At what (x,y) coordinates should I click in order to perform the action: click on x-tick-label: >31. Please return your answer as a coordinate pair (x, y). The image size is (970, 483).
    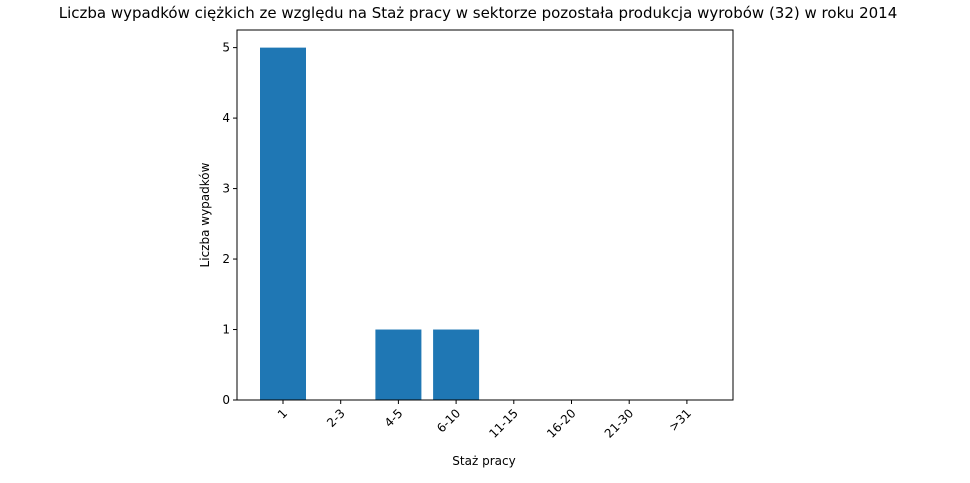
    Looking at the image, I should click on (680, 420).